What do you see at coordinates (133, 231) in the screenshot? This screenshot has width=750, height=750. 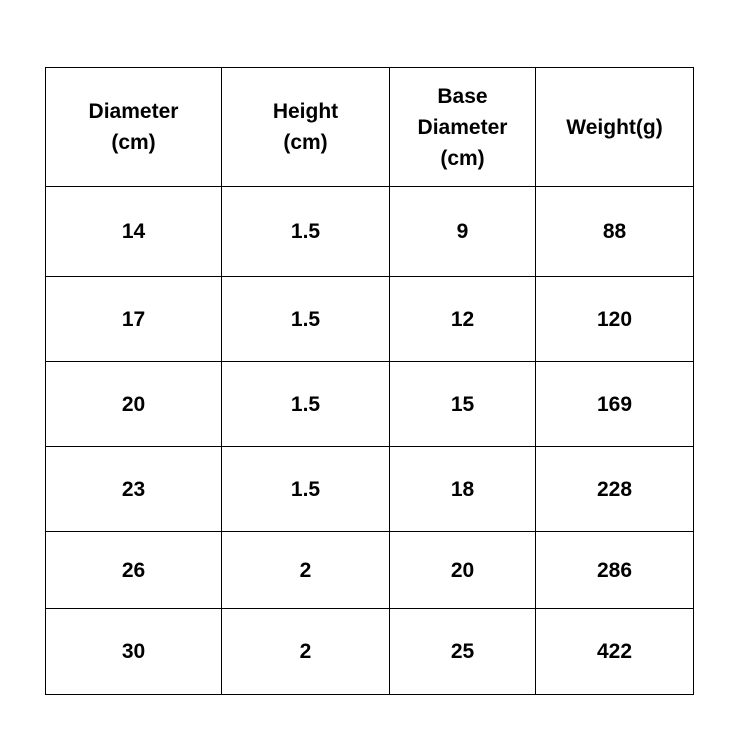 I see `table-cell: 14` at bounding box center [133, 231].